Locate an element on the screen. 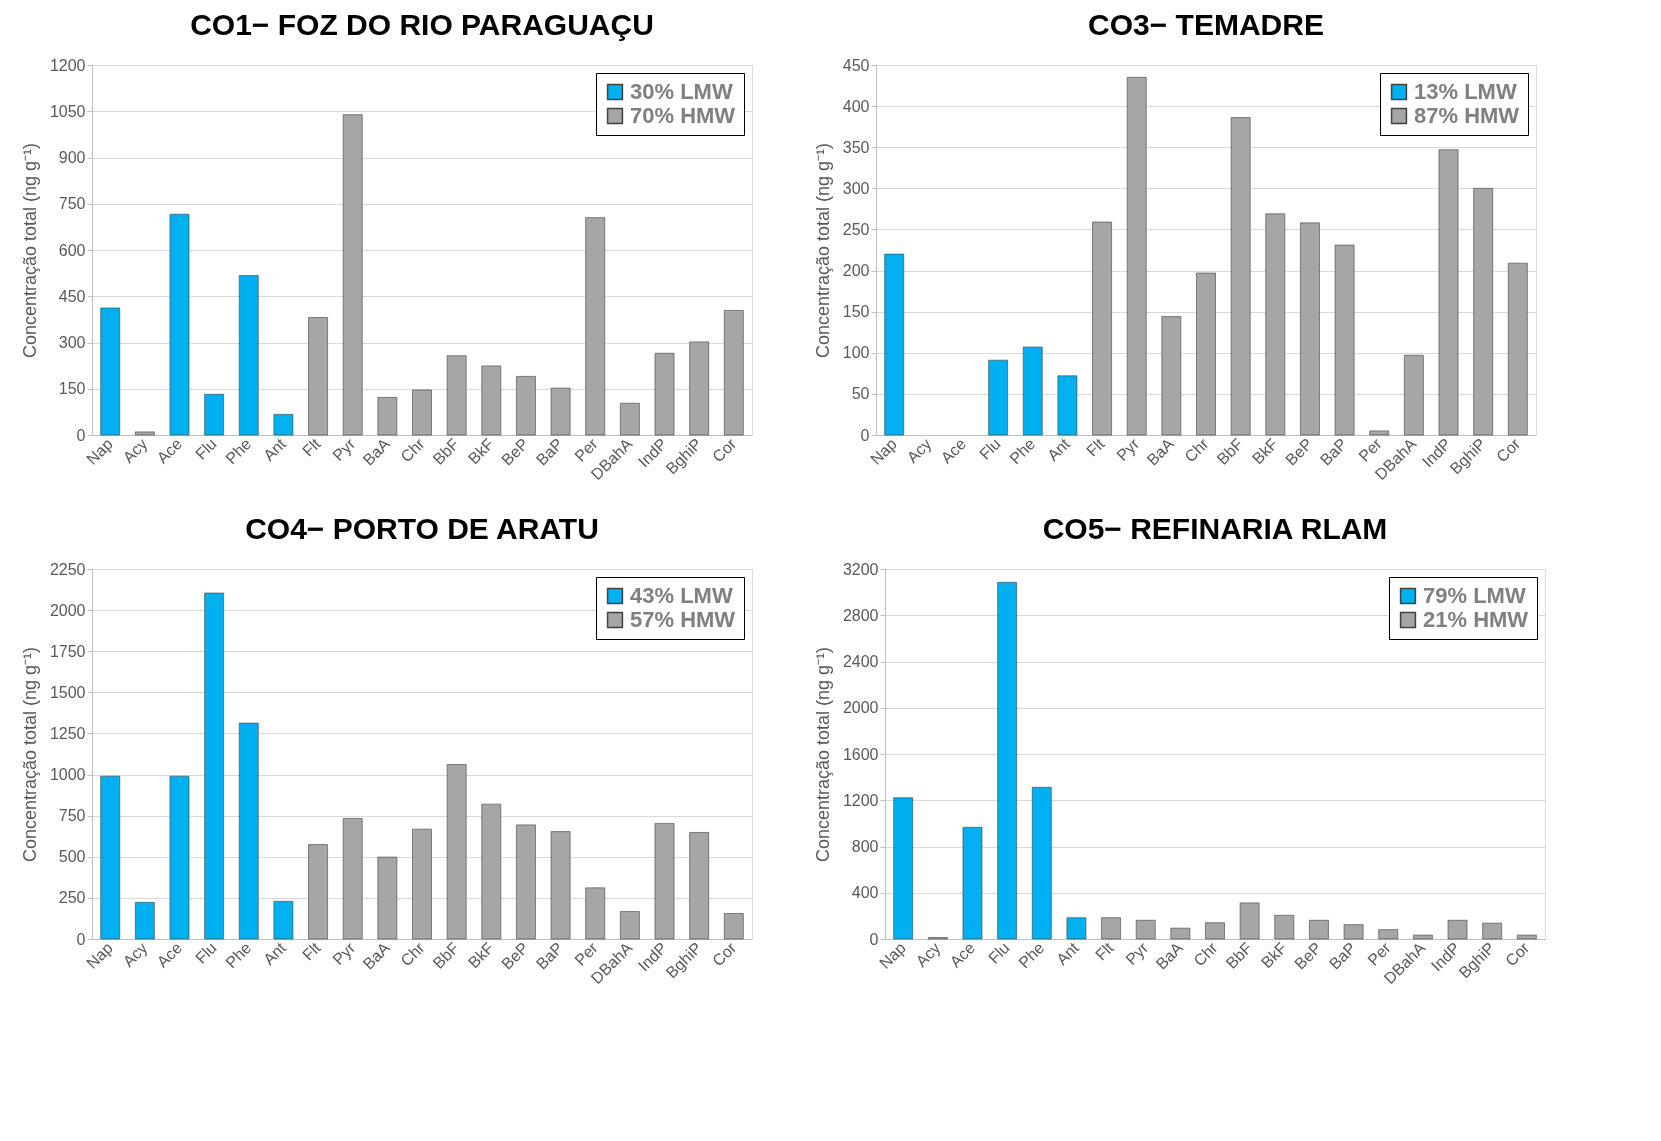  y-tick-label: 250 is located at coordinates (72, 898).